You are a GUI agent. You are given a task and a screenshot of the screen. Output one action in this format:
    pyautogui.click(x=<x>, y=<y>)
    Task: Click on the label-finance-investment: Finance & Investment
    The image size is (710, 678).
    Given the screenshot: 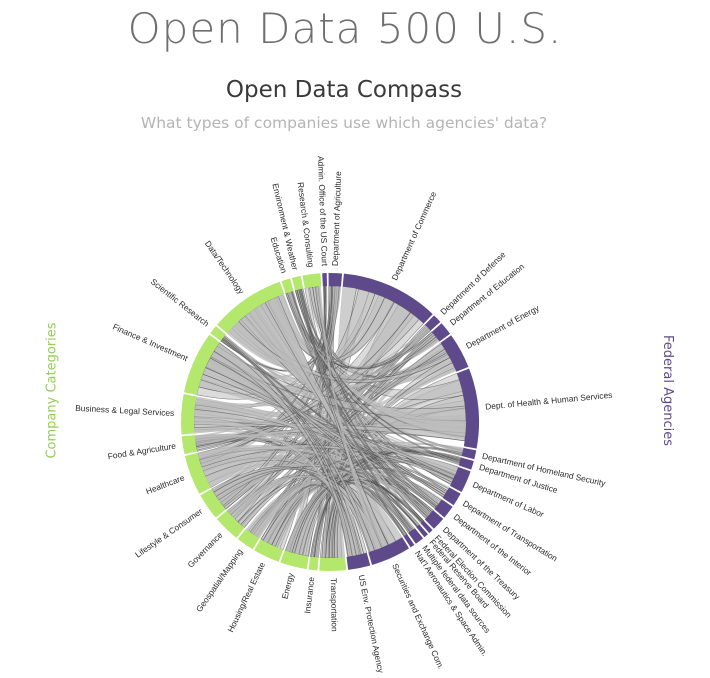 What is the action you would take?
    pyautogui.click(x=150, y=342)
    